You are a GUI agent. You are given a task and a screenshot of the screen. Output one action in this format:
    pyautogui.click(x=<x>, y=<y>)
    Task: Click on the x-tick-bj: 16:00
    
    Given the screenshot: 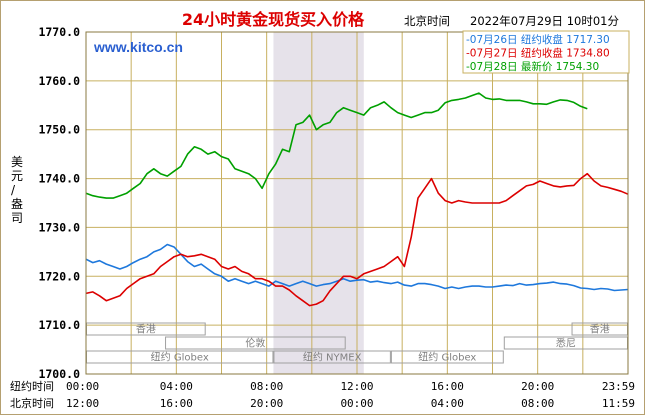 What is the action you would take?
    pyautogui.click(x=176, y=403)
    